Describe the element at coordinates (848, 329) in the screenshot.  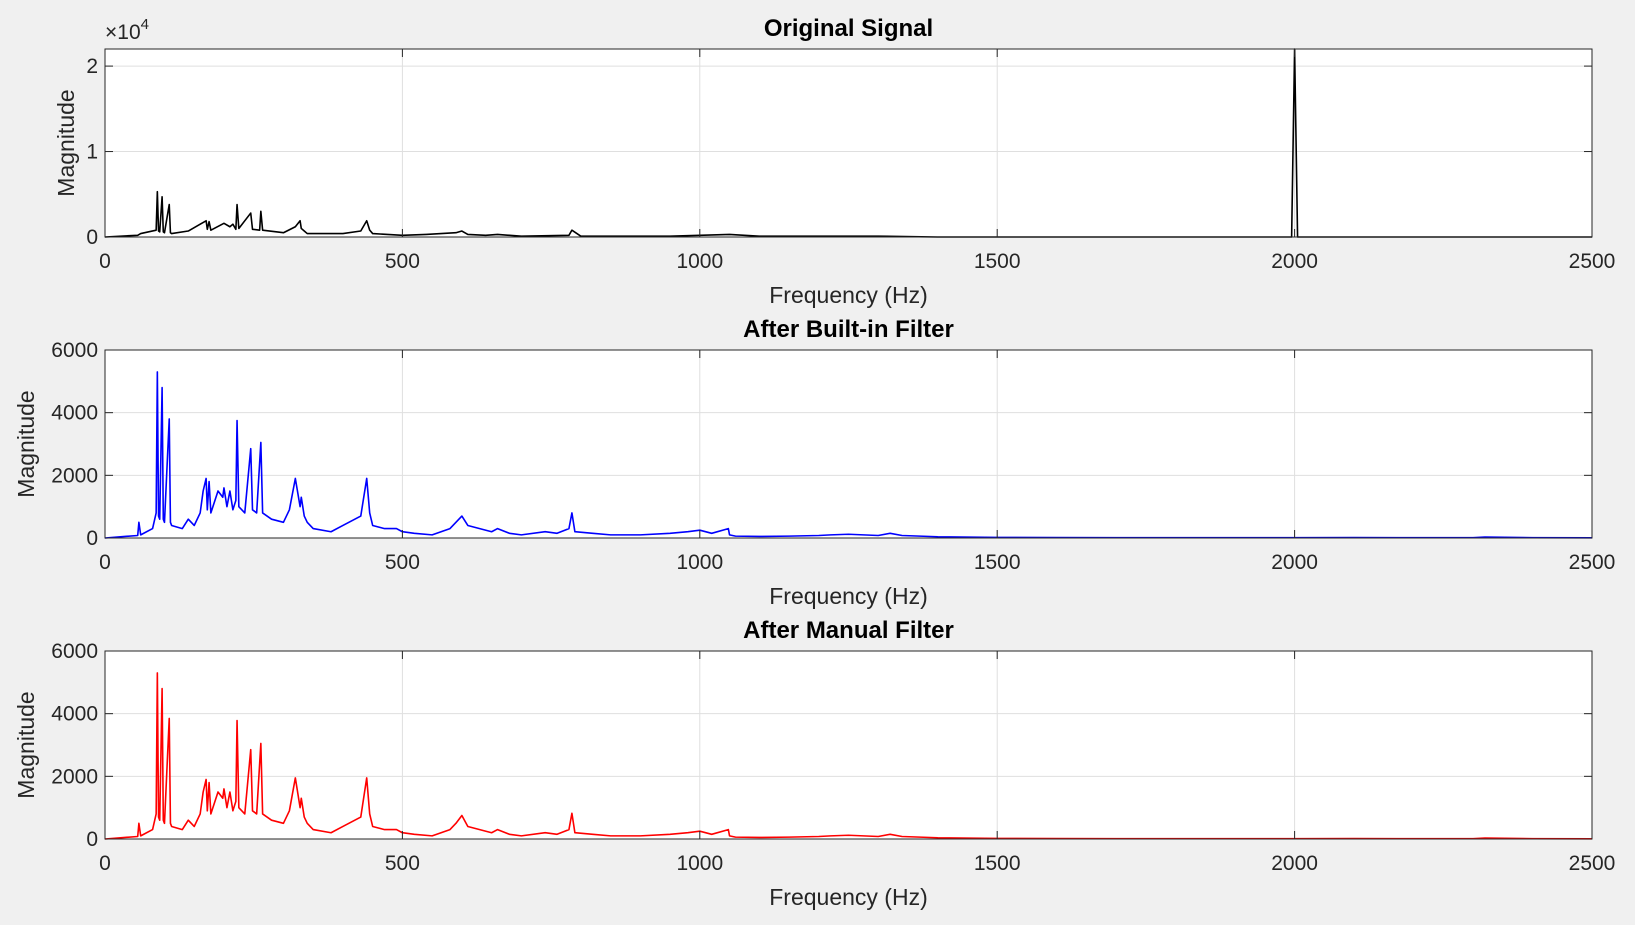
I see `chart-title: After Built-in Filter` at that location.